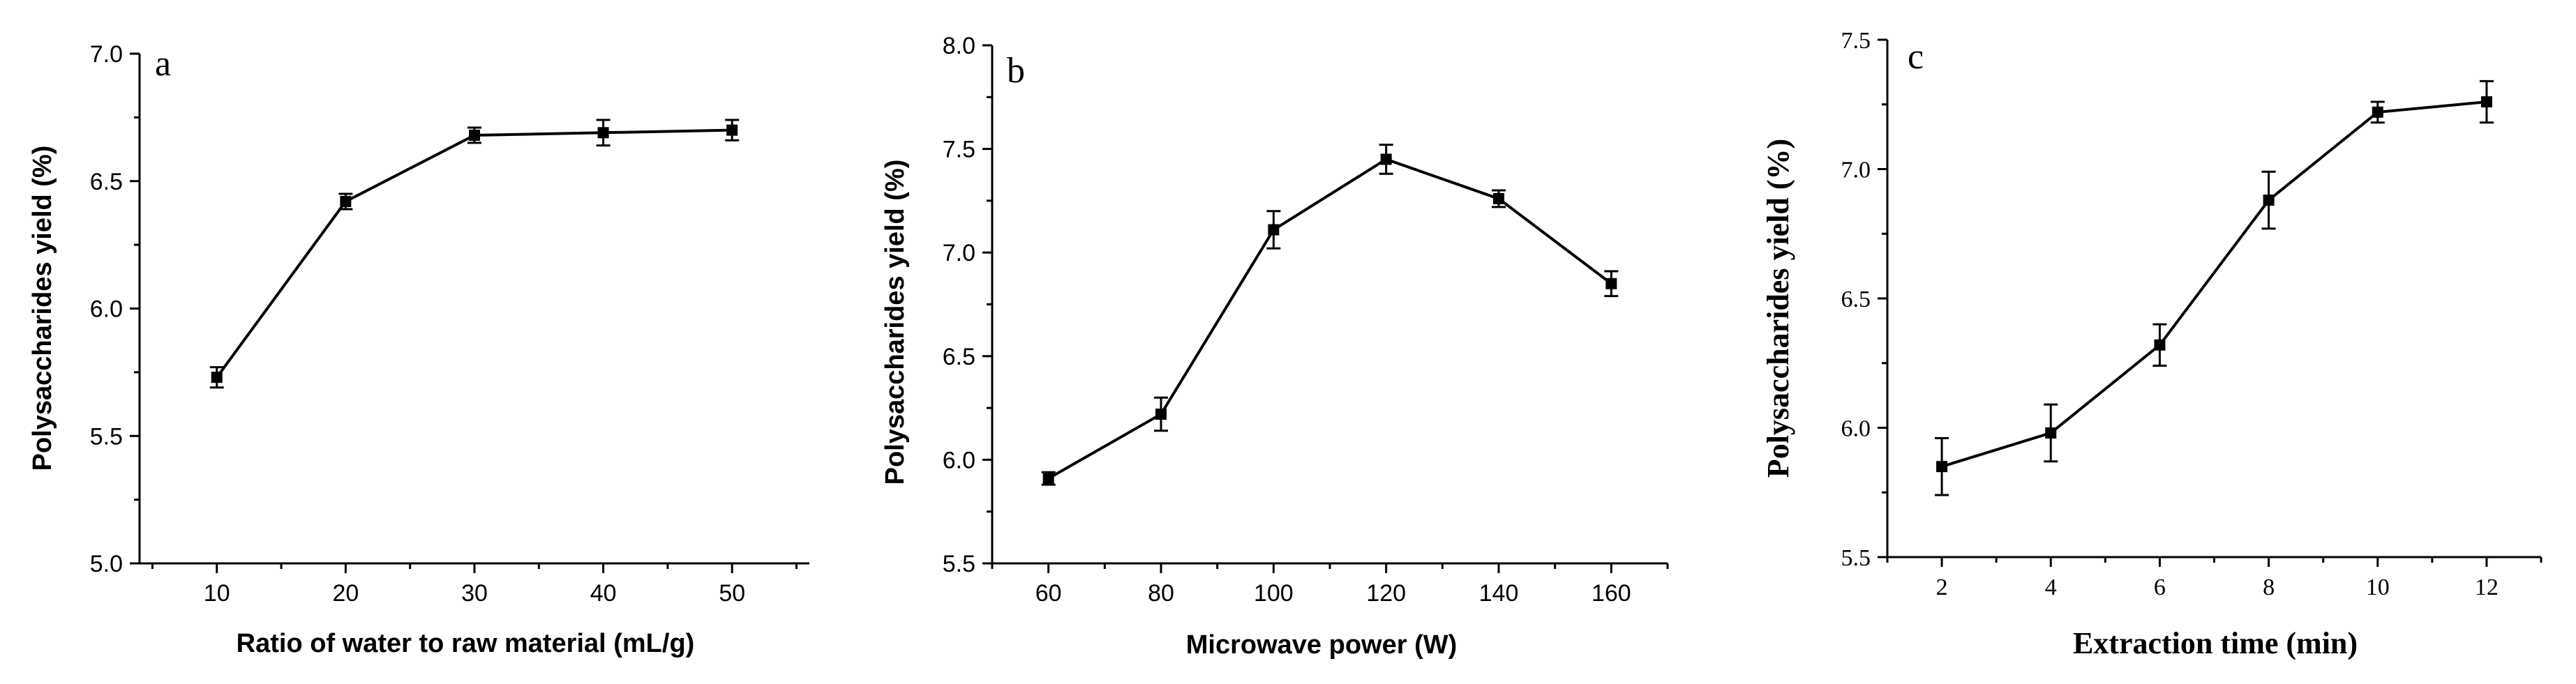 The height and width of the screenshot is (684, 2576). What do you see at coordinates (106, 309) in the screenshot?
I see `panel-a-y-tick-label: 6.0` at bounding box center [106, 309].